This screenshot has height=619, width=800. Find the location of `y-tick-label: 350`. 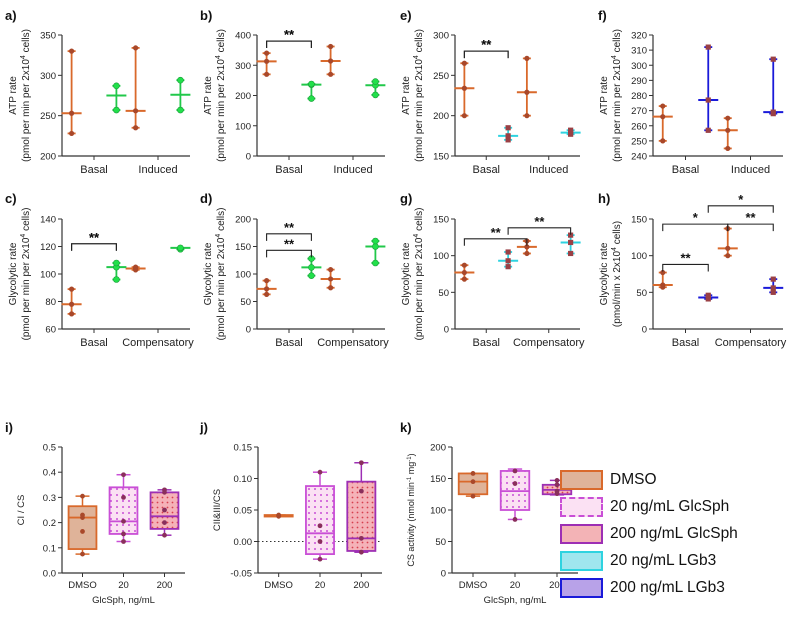

y-tick-label: 350 is located at coordinates (48, 36).